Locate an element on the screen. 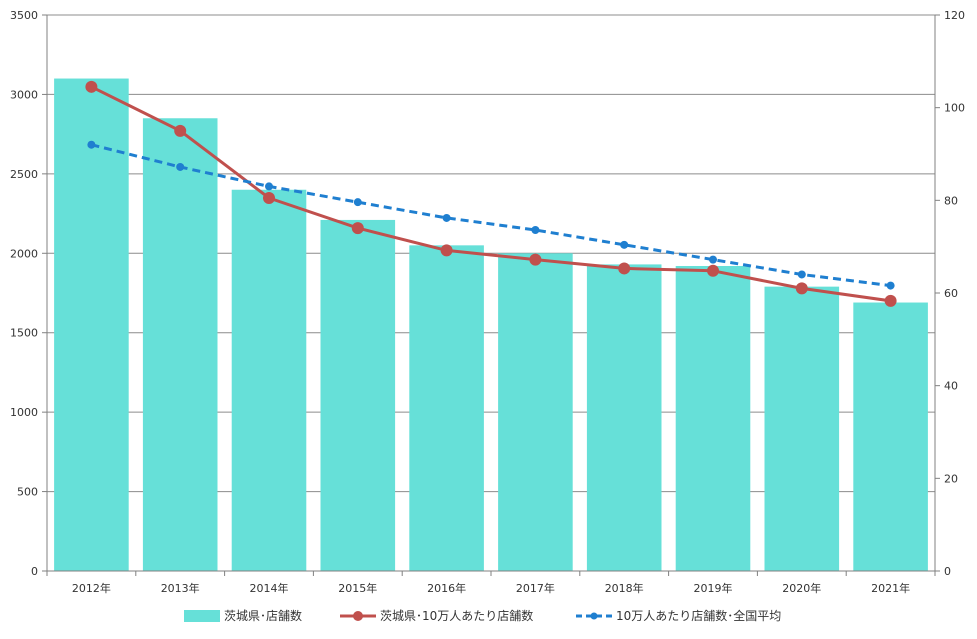 This screenshot has height=639, width=977. y-left-tick-label: 0 is located at coordinates (34, 571).